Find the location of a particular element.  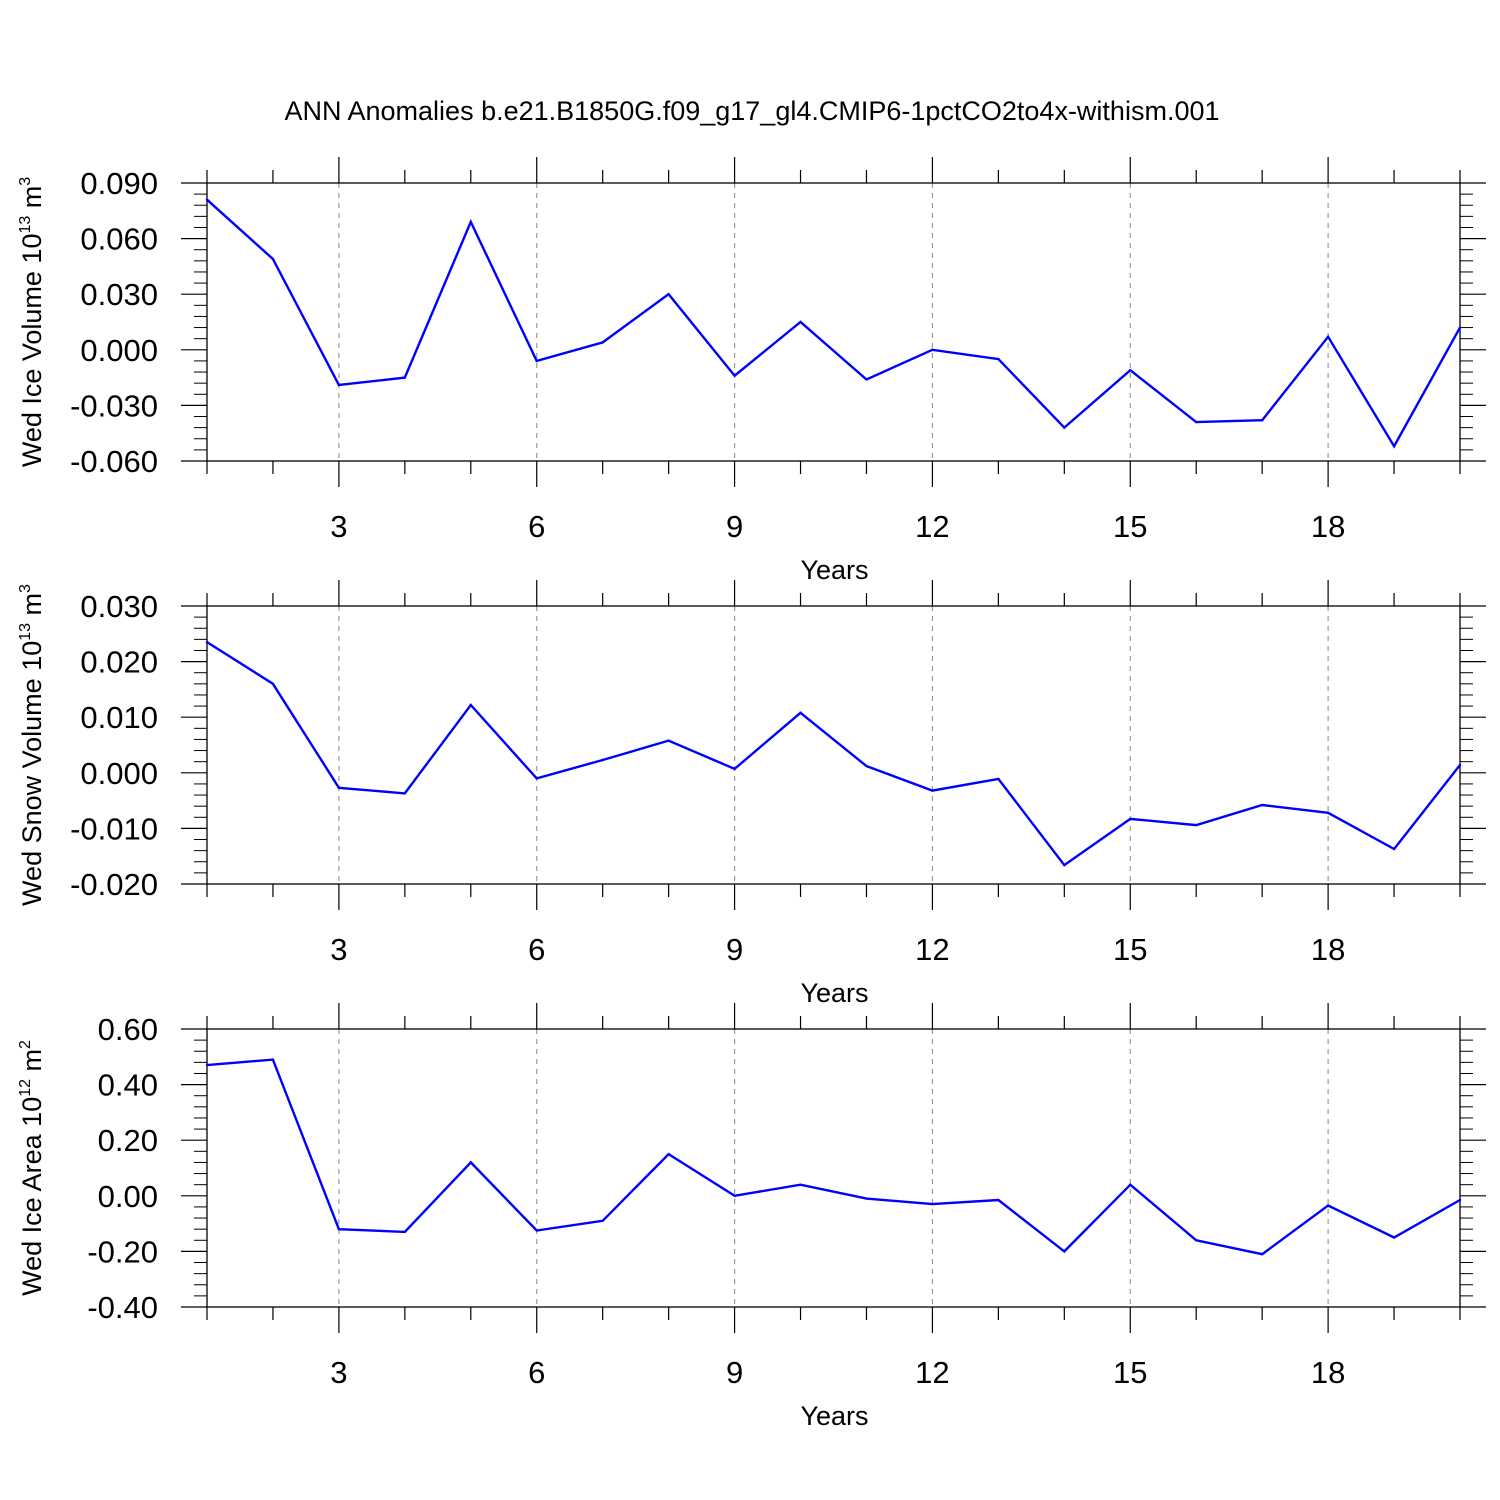

y-tick-label: 0.20 is located at coordinates (128, 1140).